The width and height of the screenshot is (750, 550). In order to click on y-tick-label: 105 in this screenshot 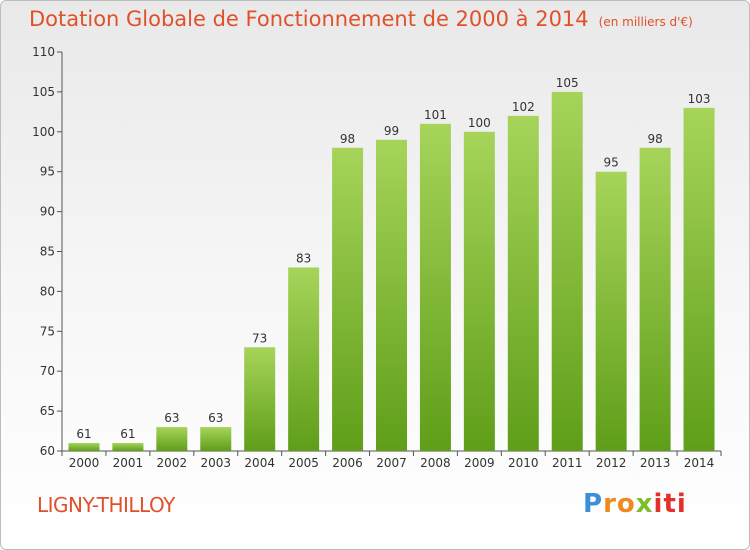, I will do `click(43, 92)`.